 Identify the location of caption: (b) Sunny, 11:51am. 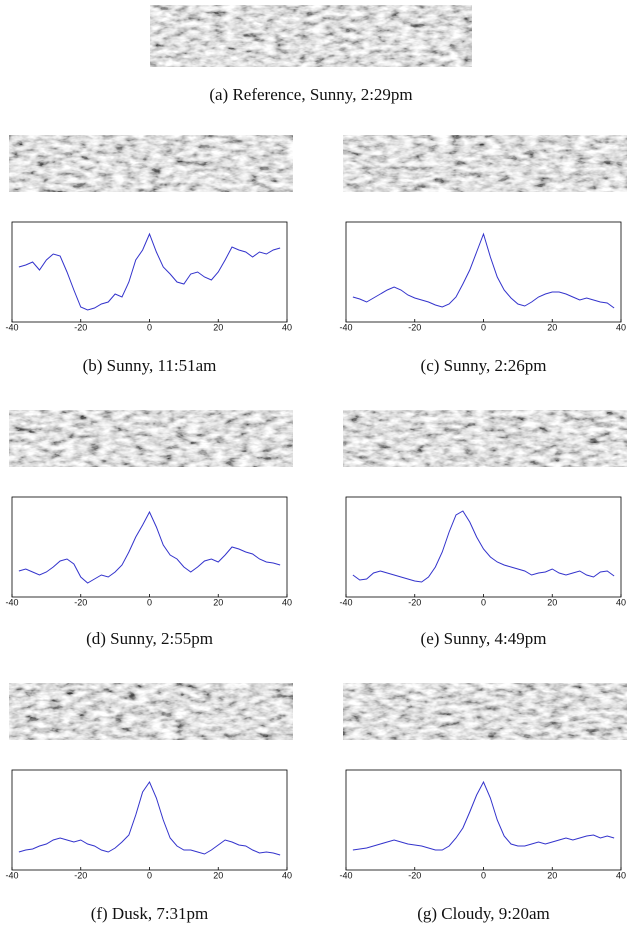
(150, 365).